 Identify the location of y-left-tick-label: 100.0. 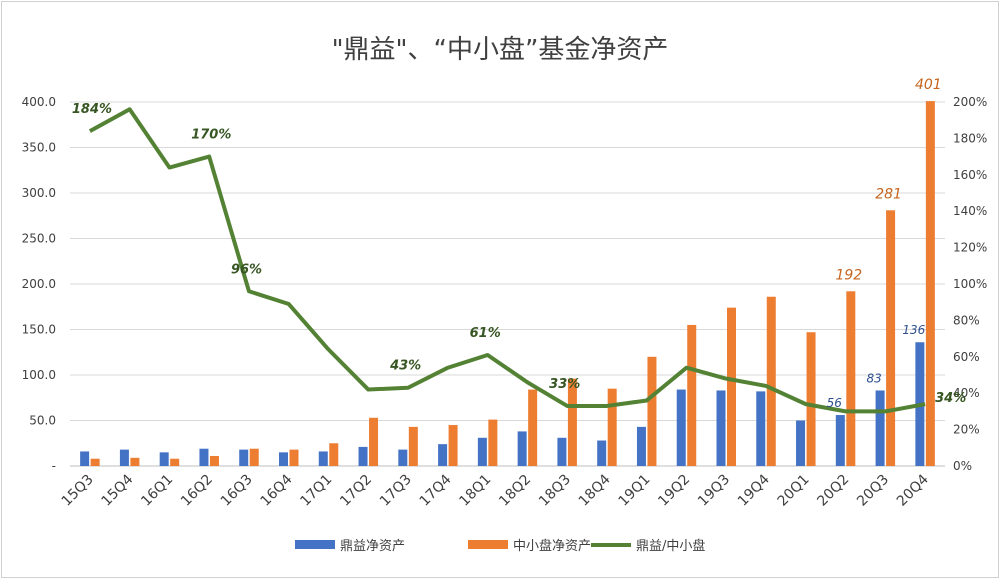
(39, 375).